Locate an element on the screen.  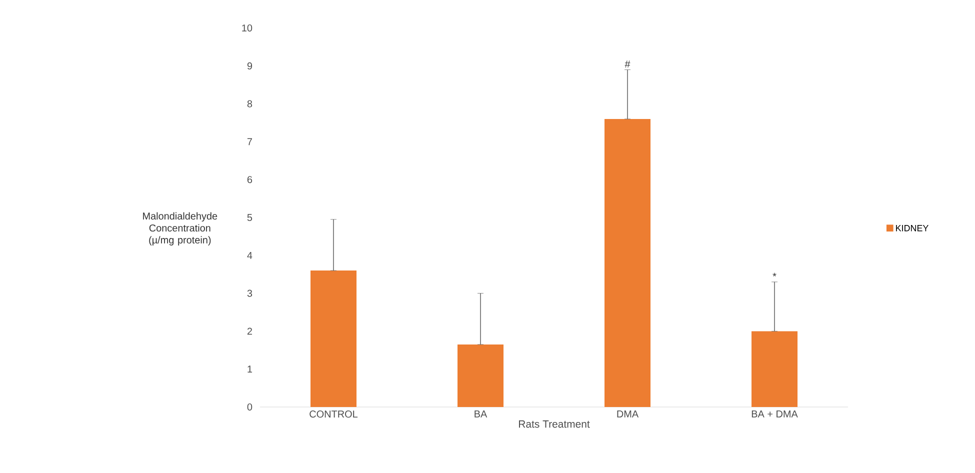
y-tick-label: 2 is located at coordinates (249, 331).